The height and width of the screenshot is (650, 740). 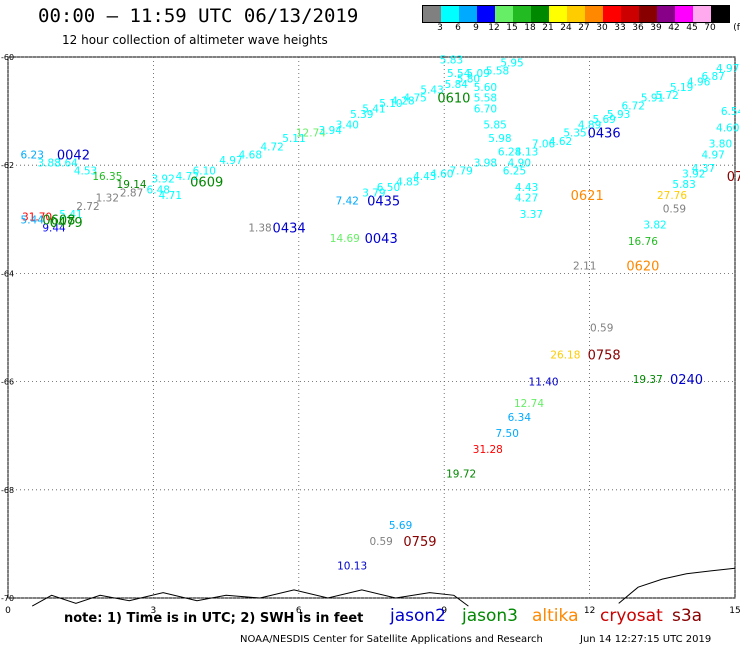 What do you see at coordinates (7, 598) in the screenshot?
I see `y-tick-label: -70` at bounding box center [7, 598].